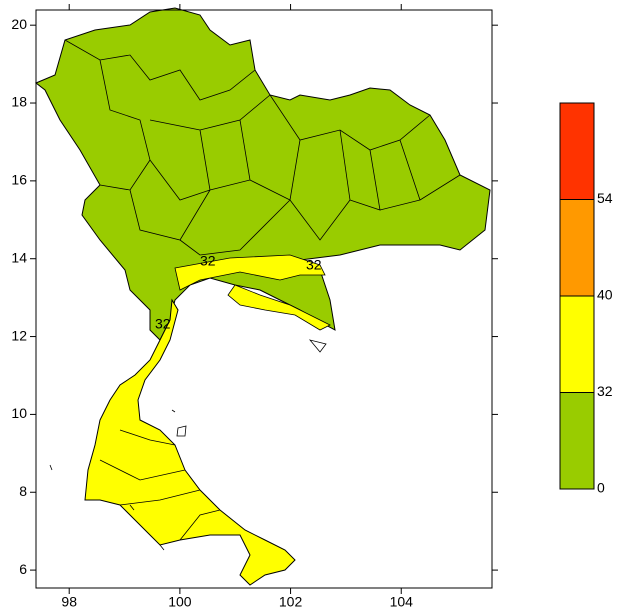 The image size is (620, 610). What do you see at coordinates (250, 272) in the screenshot?
I see `region-central-band` at bounding box center [250, 272].